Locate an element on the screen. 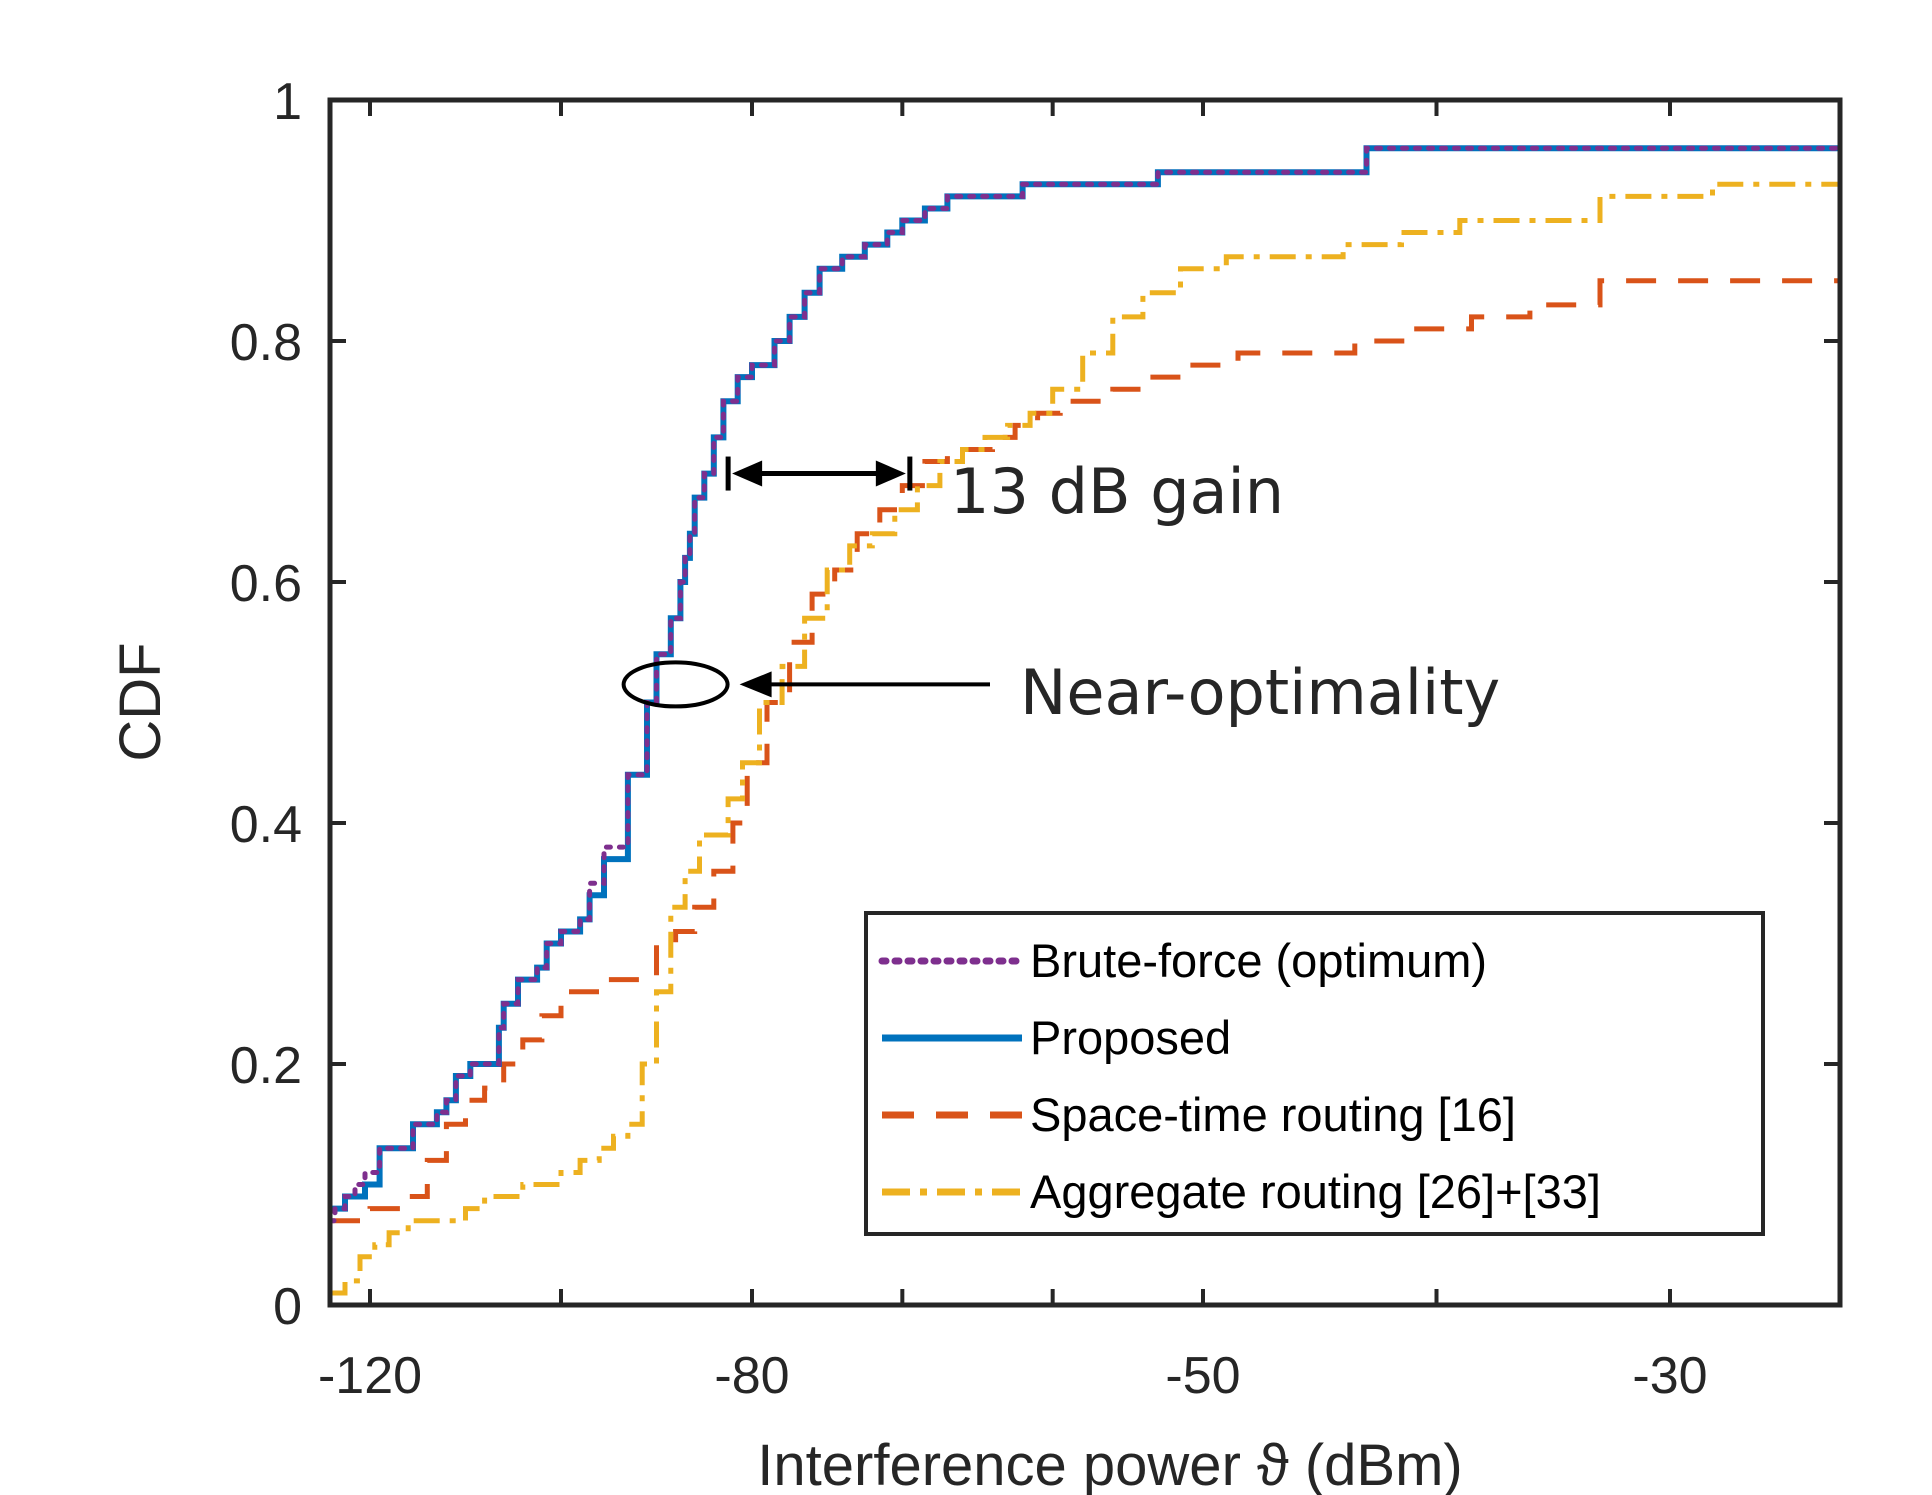  legend-label-proposed: Proposed is located at coordinates (1130, 1037).